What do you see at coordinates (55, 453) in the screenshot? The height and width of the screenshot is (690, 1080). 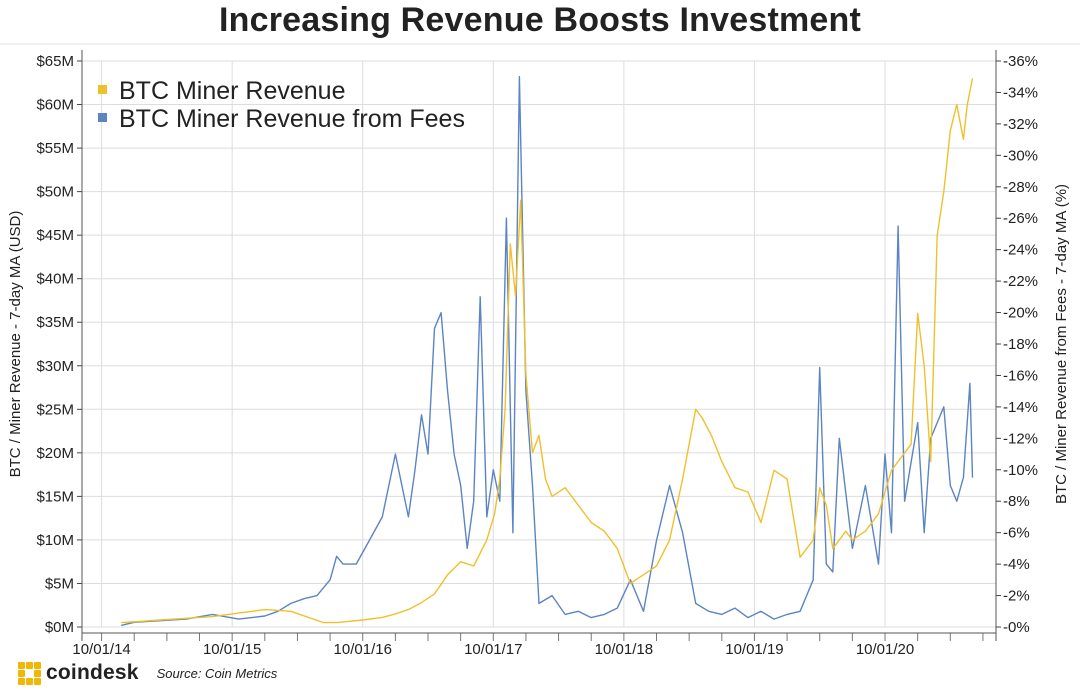 I see `left-tick-label: $20M` at bounding box center [55, 453].